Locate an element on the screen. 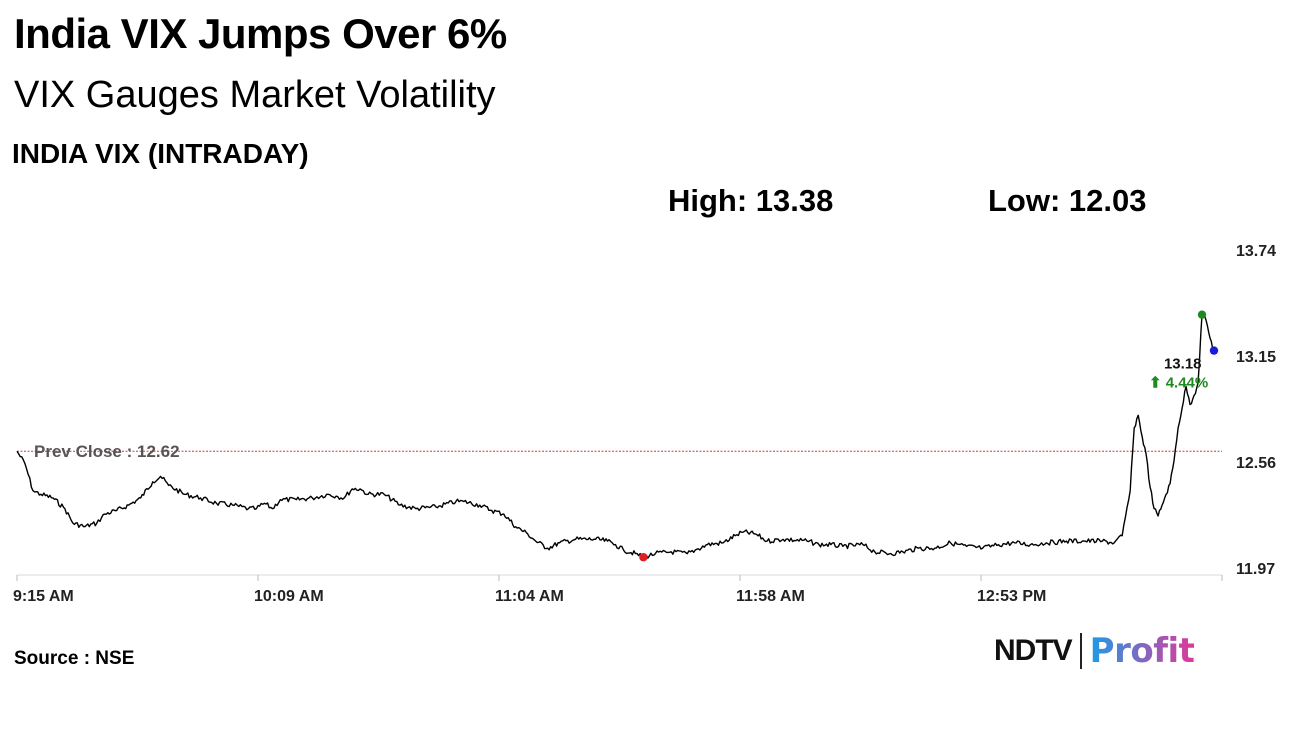 The image size is (1296, 729). high-point-marker is located at coordinates (1202, 314).